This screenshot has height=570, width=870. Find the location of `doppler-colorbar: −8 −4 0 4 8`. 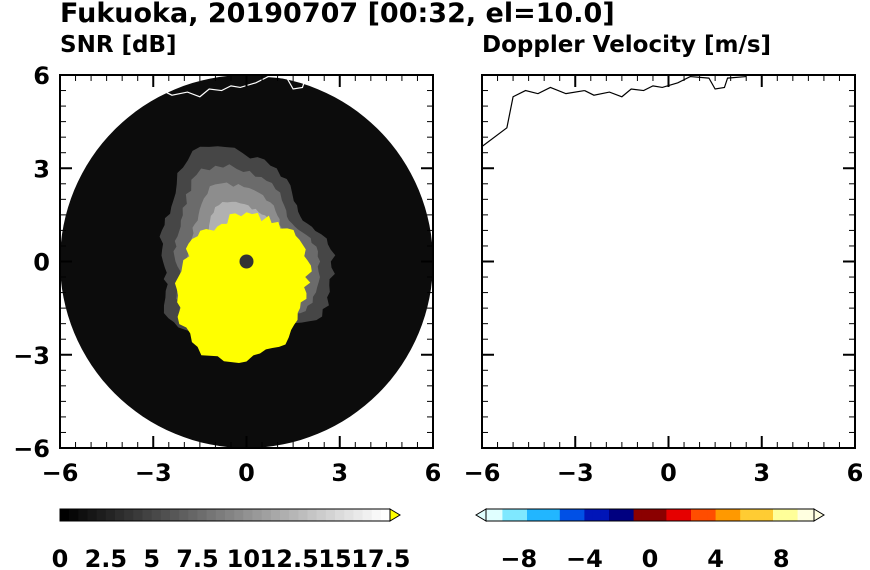

doppler-colorbar: −8 −4 0 4 8 is located at coordinates (650, 539).